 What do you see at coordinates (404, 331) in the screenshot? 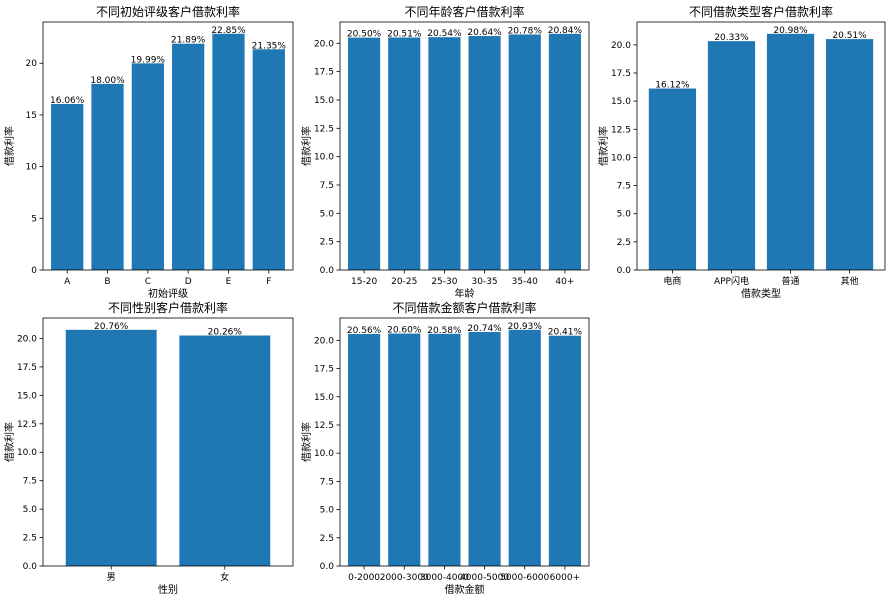
I see `data-label: 20.60%` at bounding box center [404, 331].